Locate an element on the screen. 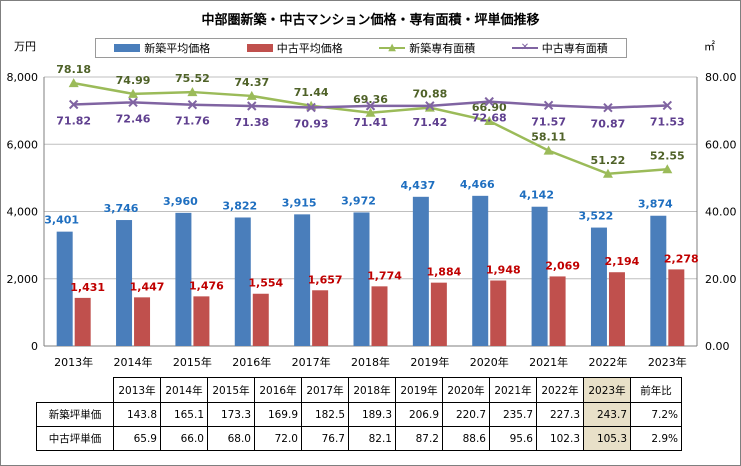 The height and width of the screenshot is (466, 741). bar-data-label: 1,774 is located at coordinates (384, 275).